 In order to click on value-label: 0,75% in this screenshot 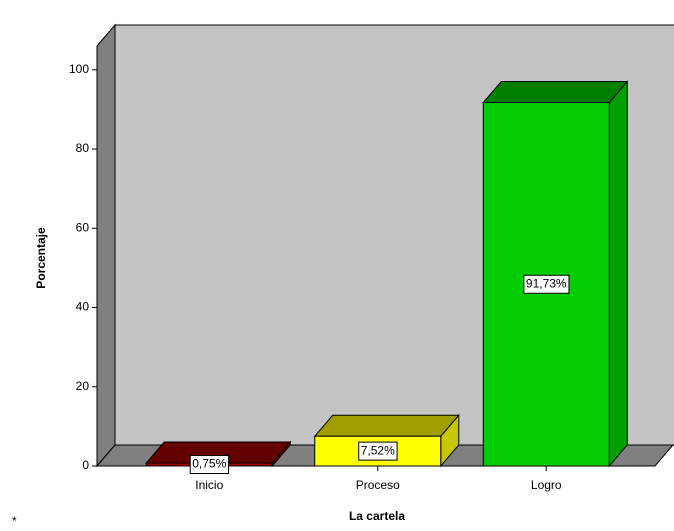, I will do `click(209, 464)`.